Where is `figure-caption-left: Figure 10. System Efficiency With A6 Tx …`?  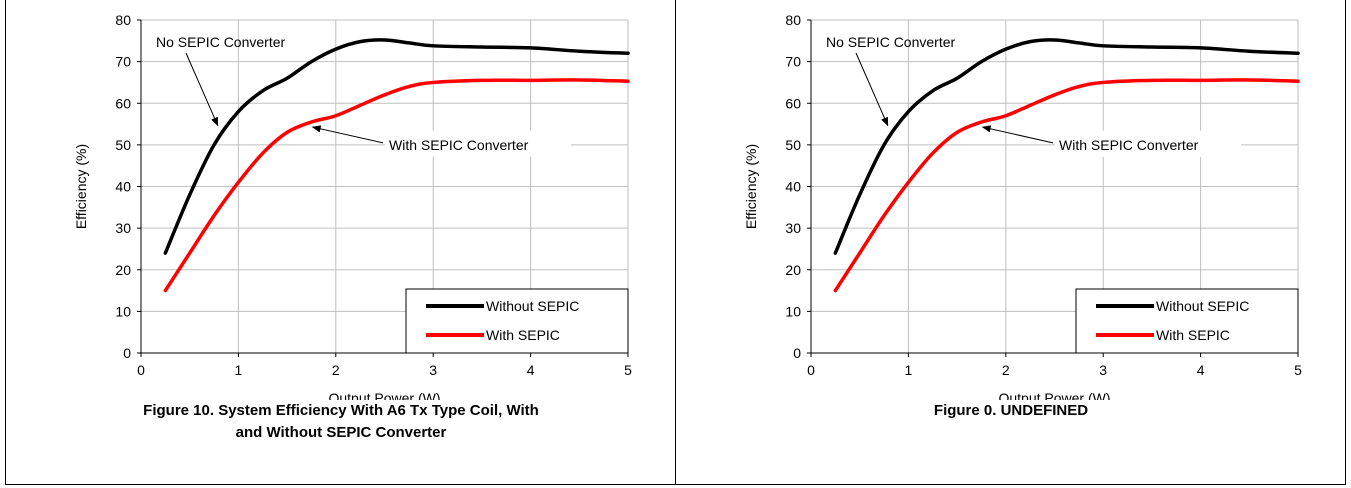 figure-caption-left: Figure 10. System Efficiency With A6 Tx … is located at coordinates (341, 422).